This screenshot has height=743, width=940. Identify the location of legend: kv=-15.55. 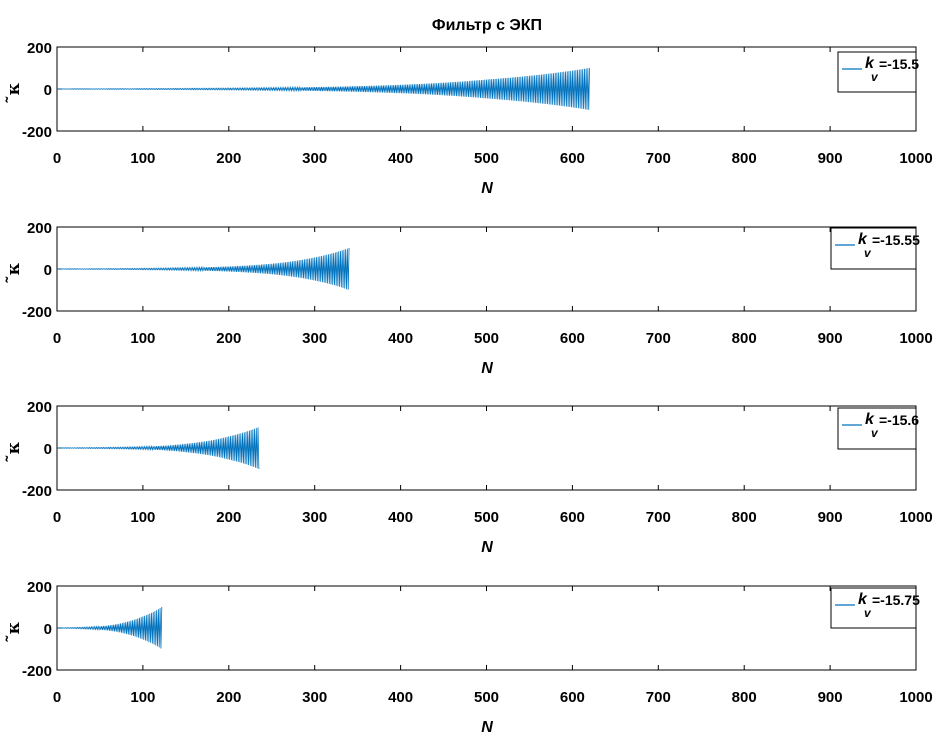
(875, 248).